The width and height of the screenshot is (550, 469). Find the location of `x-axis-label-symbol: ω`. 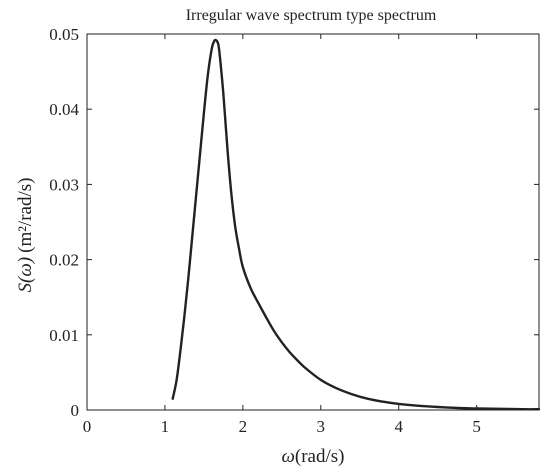

x-axis-label-symbol: ω is located at coordinates (287, 456).